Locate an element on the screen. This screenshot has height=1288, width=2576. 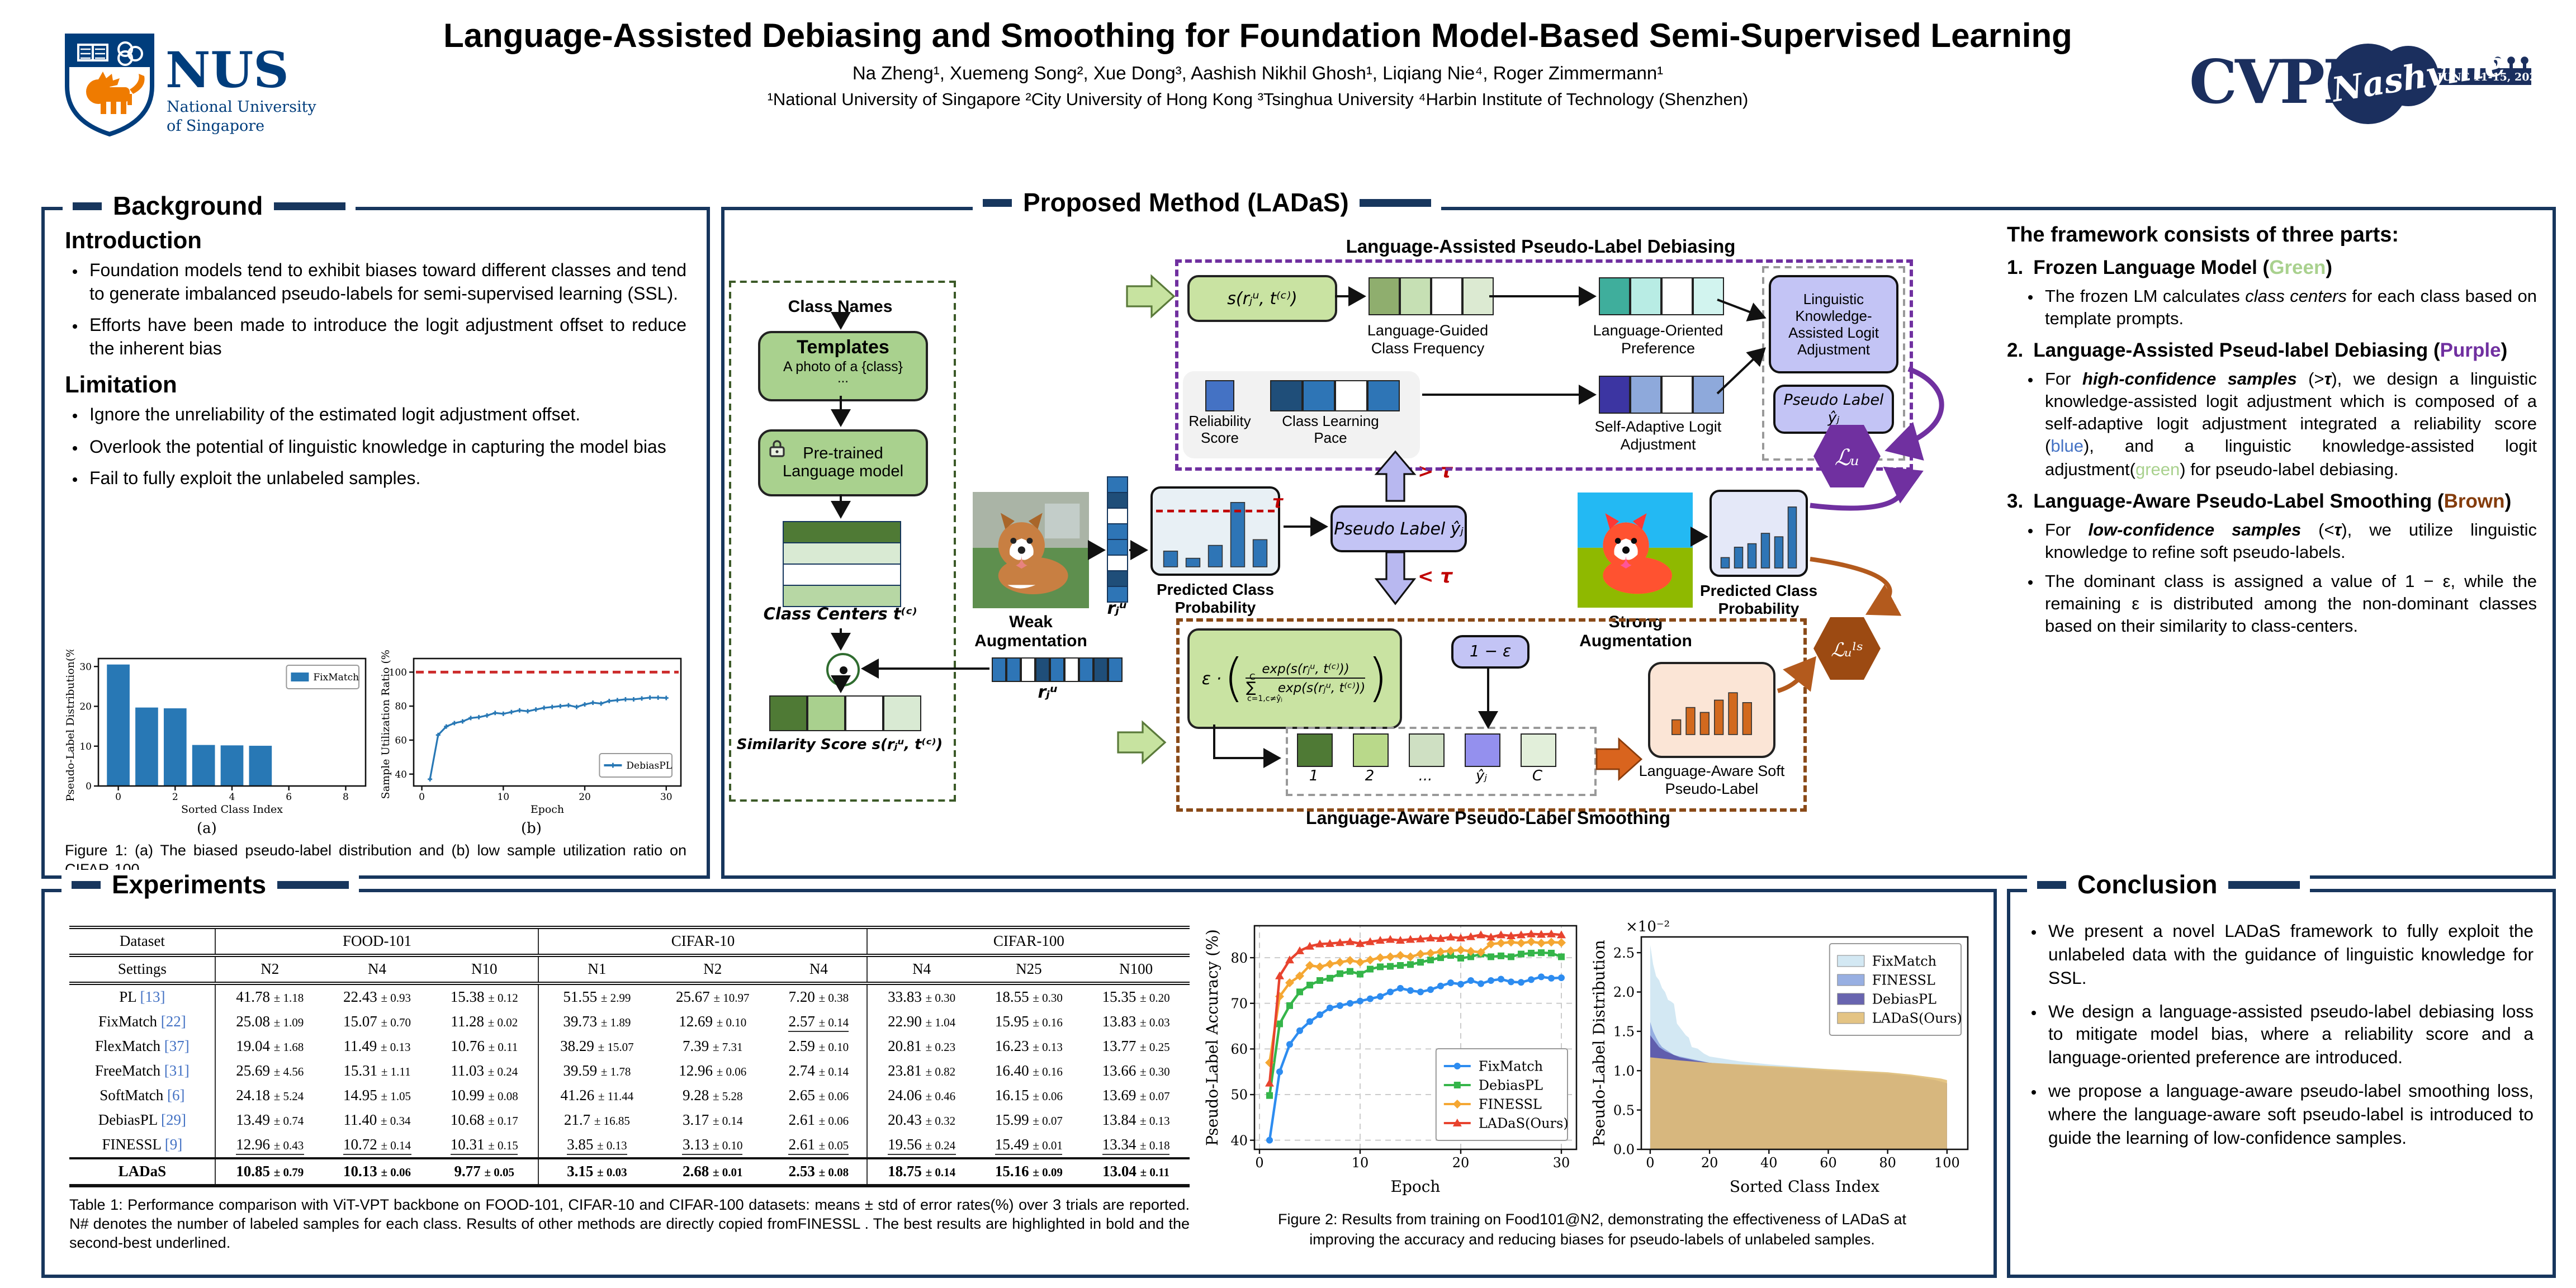
experiments-section-title: Experiments is located at coordinates (210, 885).